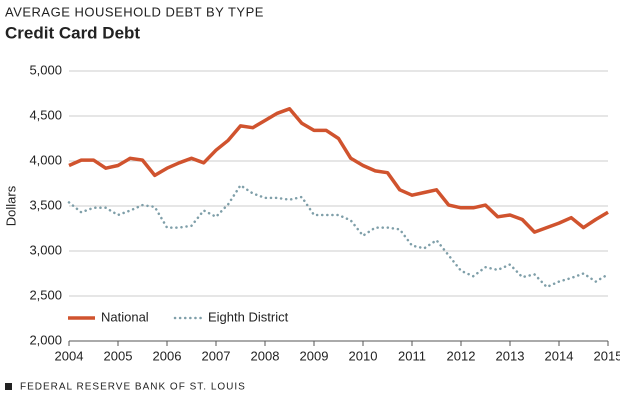  I want to click on chart-title: AVERAGE HOUSEHOLD DEBT BY TYPE, so click(134, 11).